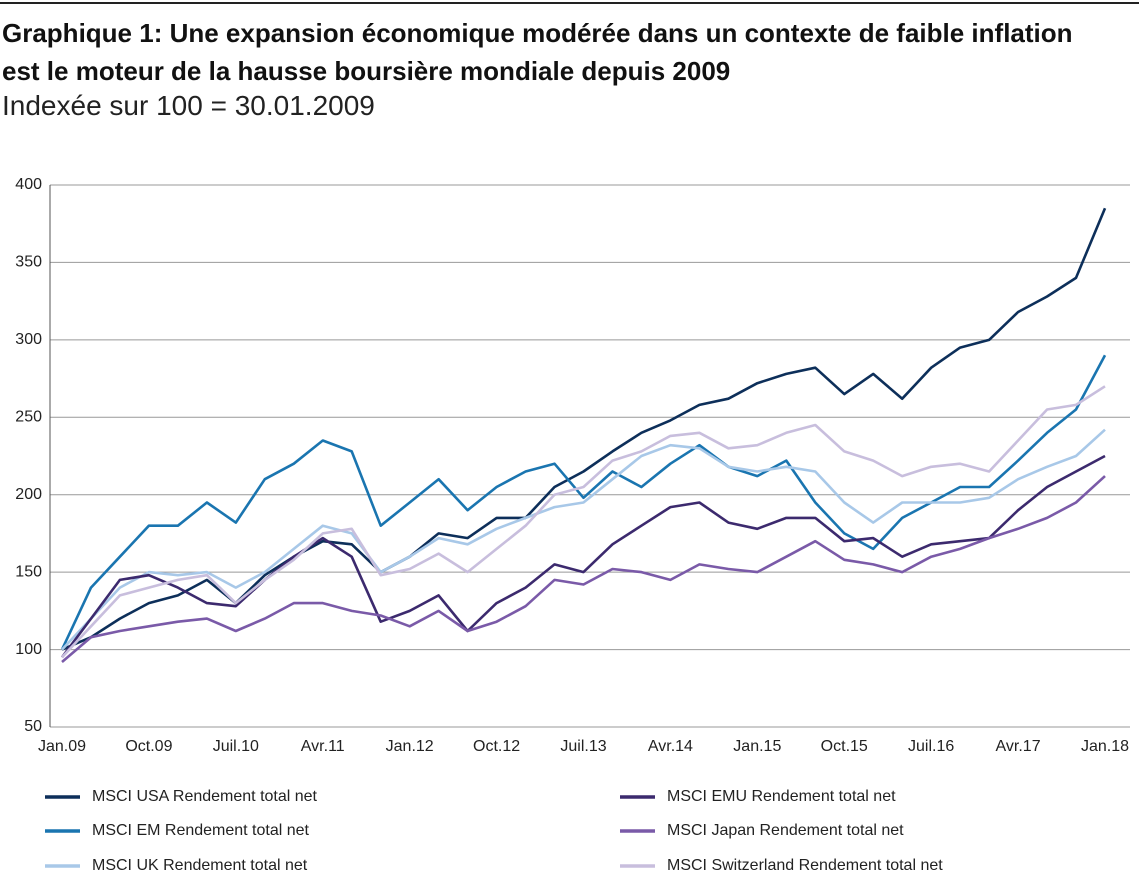 The image size is (1139, 885). What do you see at coordinates (33, 726) in the screenshot?
I see `y-tick-label: 50` at bounding box center [33, 726].